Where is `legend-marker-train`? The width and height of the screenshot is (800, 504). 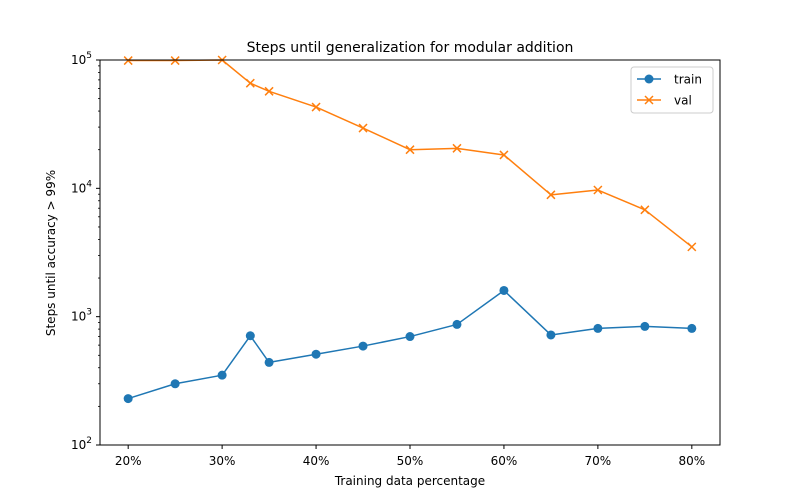
legend-marker-train is located at coordinates (649, 79).